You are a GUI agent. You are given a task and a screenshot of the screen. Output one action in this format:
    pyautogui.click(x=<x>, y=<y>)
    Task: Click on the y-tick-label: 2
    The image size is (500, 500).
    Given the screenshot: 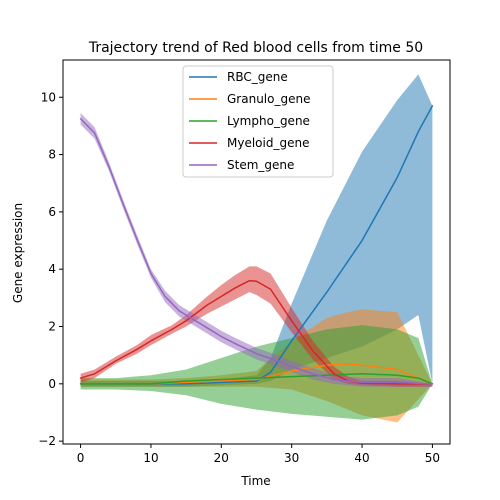 What is the action you would take?
    pyautogui.click(x=52, y=327)
    